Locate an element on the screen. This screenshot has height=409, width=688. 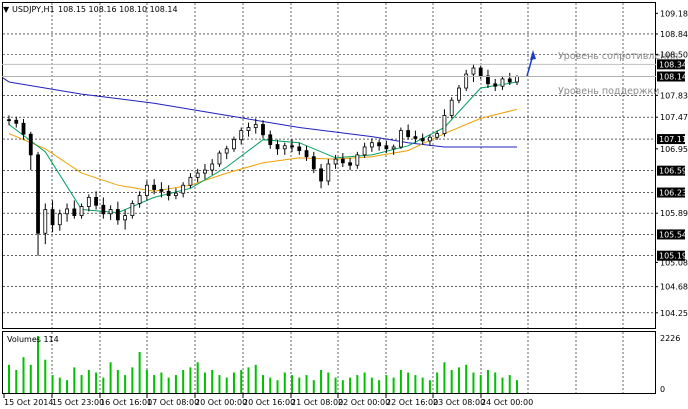
price-badge-label: 108.14 is located at coordinates (673, 77).